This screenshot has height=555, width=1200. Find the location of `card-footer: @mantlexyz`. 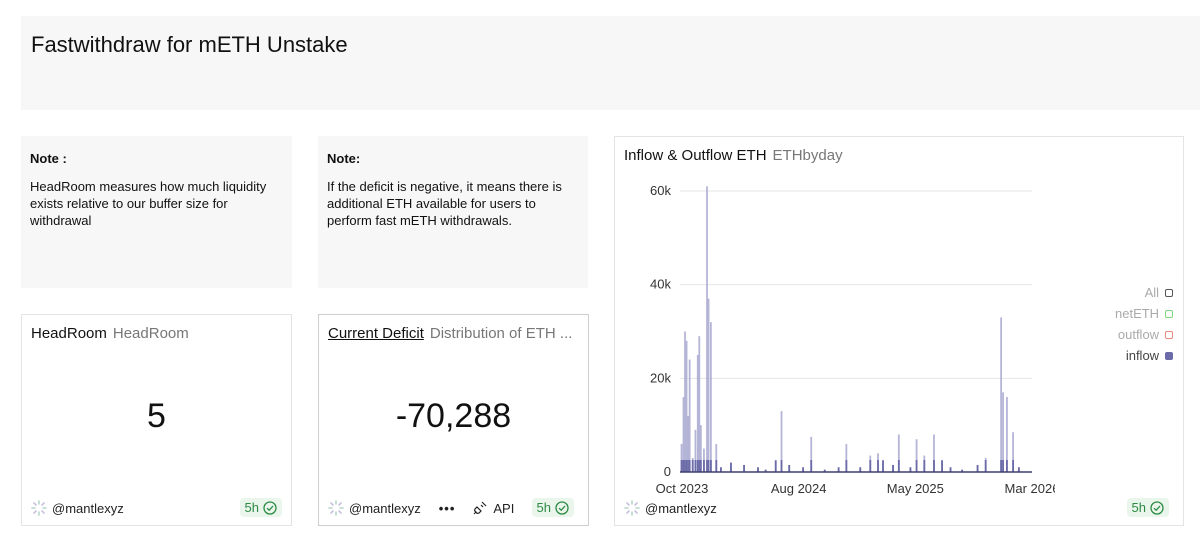

card-footer: @mantlexyz is located at coordinates (77, 508).